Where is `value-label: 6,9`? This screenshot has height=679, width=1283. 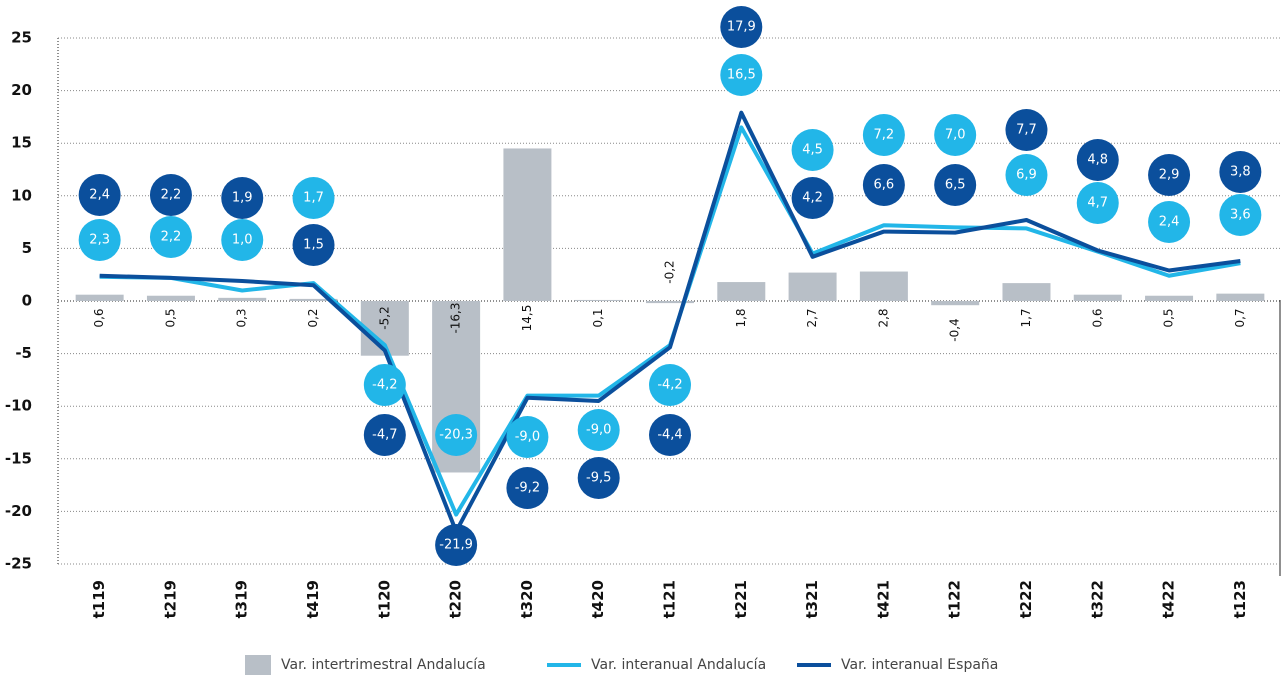 value-label: 6,9 is located at coordinates (1026, 175).